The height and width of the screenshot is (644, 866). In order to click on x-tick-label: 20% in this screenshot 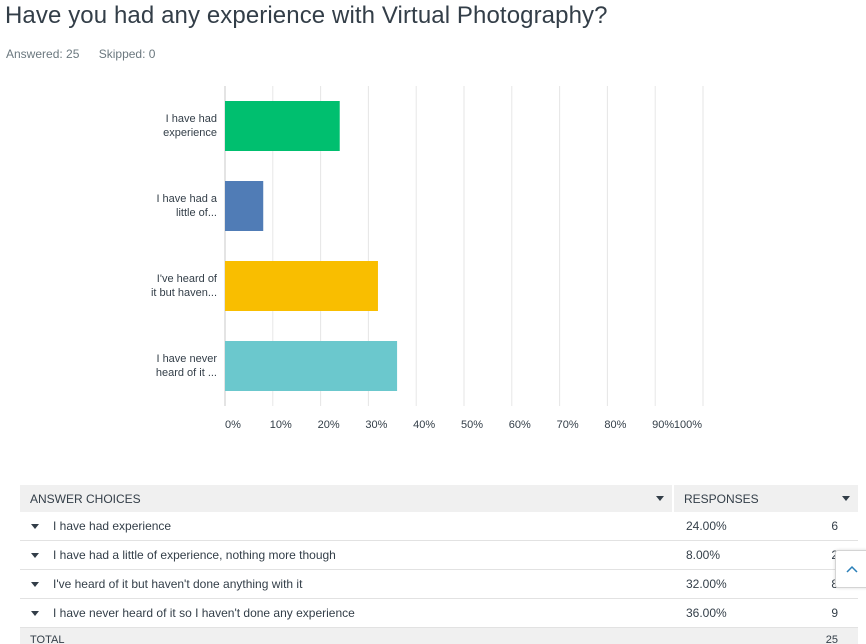, I will do `click(329, 425)`.